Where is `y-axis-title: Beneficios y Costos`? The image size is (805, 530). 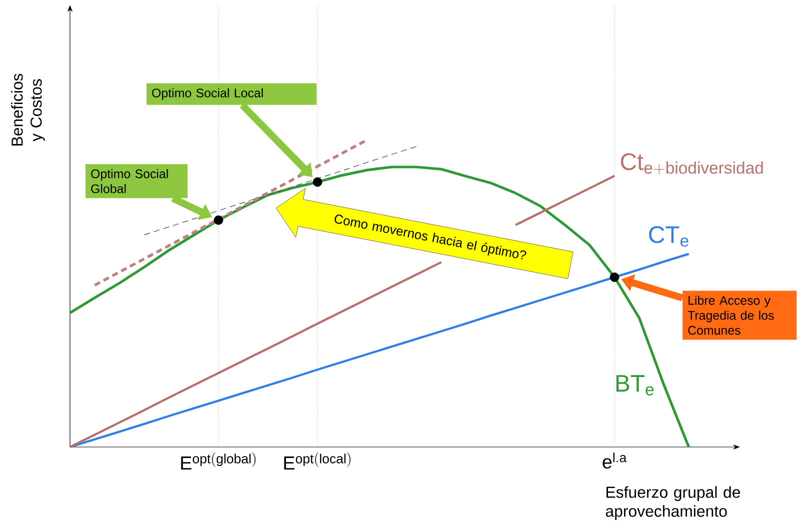
y-axis-title: Beneficios y Costos is located at coordinates (28, 110).